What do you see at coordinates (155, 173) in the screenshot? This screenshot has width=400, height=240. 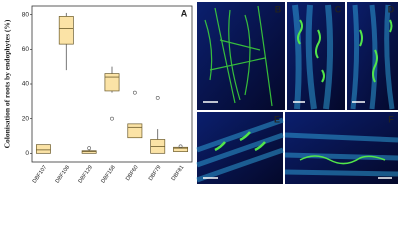 I see `x-tick-label: DBF79` at bounding box center [155, 173].